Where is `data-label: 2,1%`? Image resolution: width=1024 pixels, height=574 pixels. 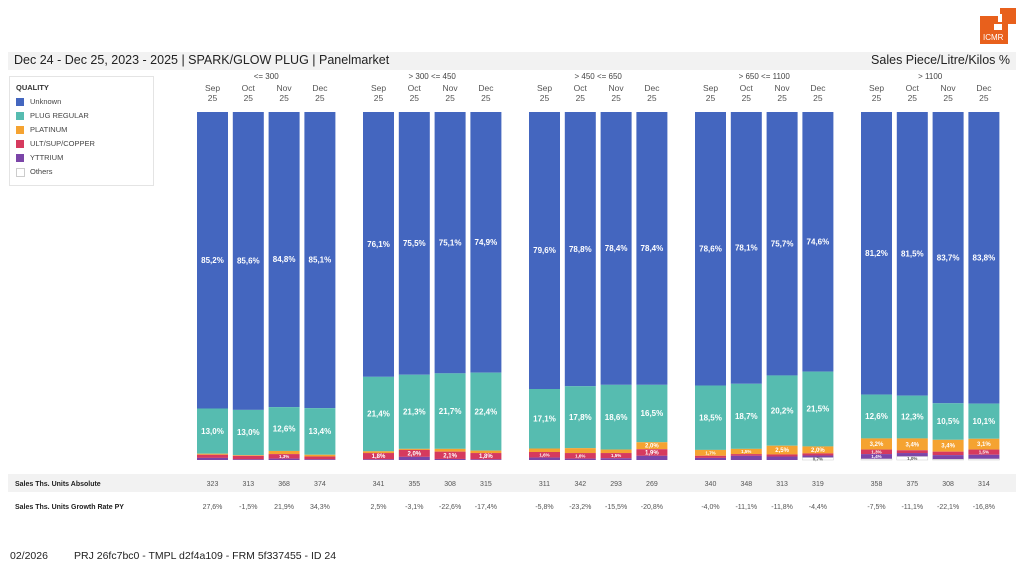 data-label: 2,1% is located at coordinates (450, 456).